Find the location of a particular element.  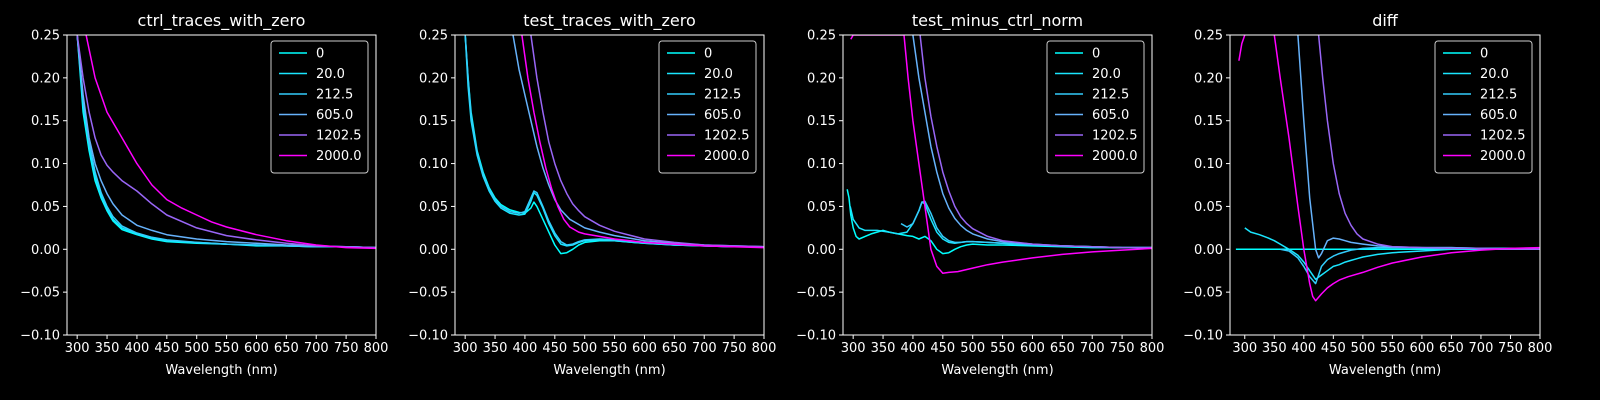

panel-title: test_traces_with_zero is located at coordinates (609, 21).